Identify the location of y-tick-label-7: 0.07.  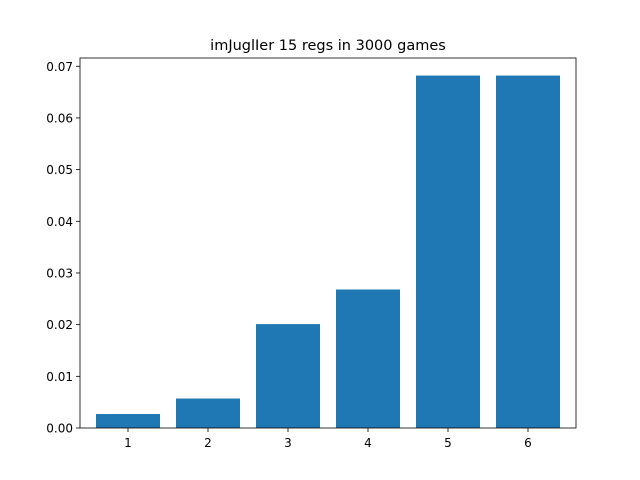
(59, 67).